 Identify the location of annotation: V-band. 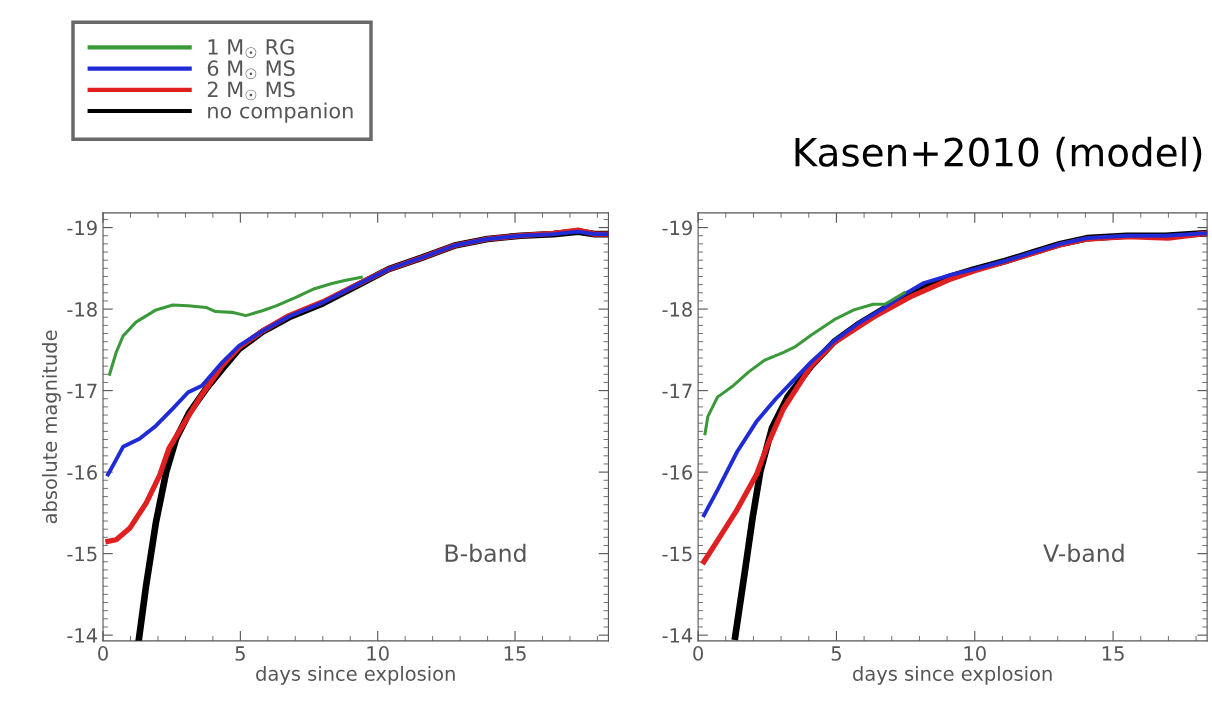
(1083, 553).